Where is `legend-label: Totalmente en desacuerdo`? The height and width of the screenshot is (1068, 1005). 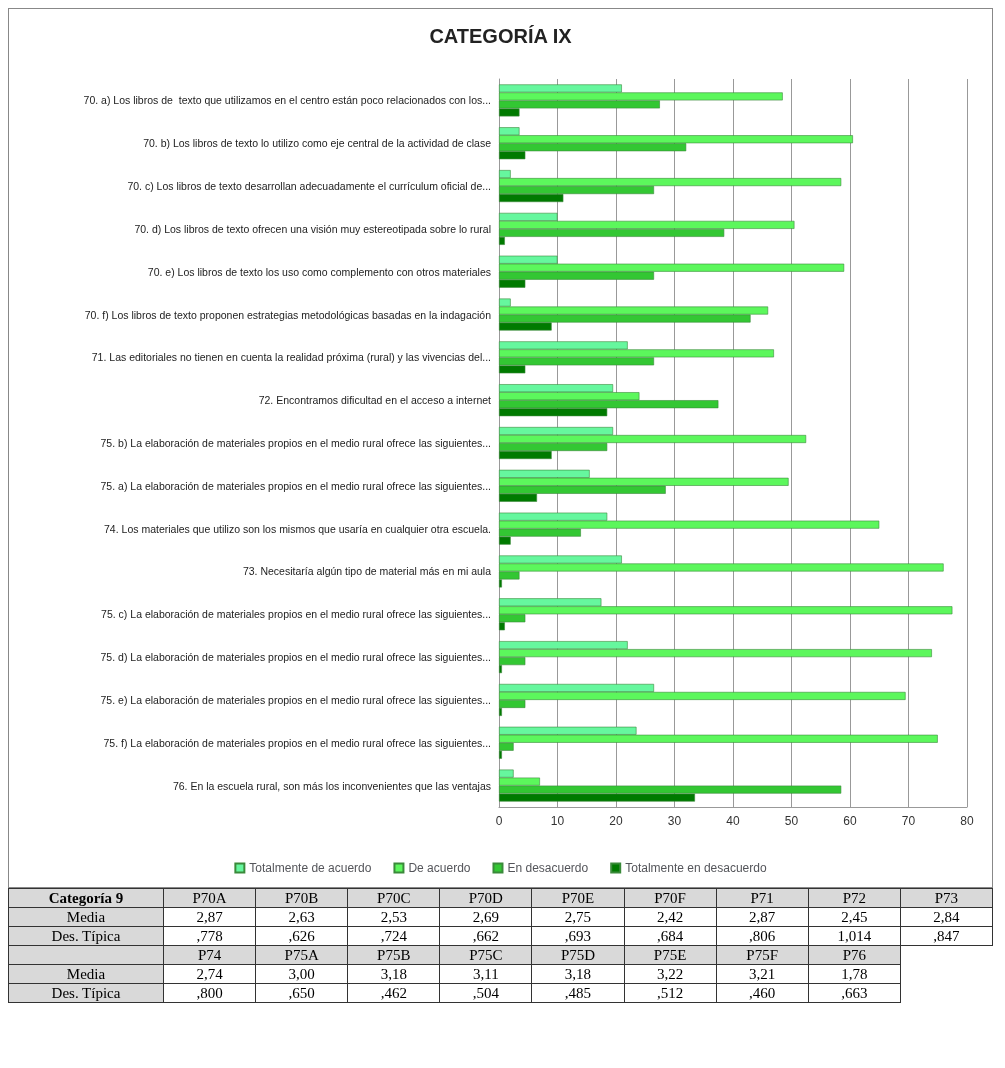 legend-label: Totalmente en desacuerdo is located at coordinates (696, 868).